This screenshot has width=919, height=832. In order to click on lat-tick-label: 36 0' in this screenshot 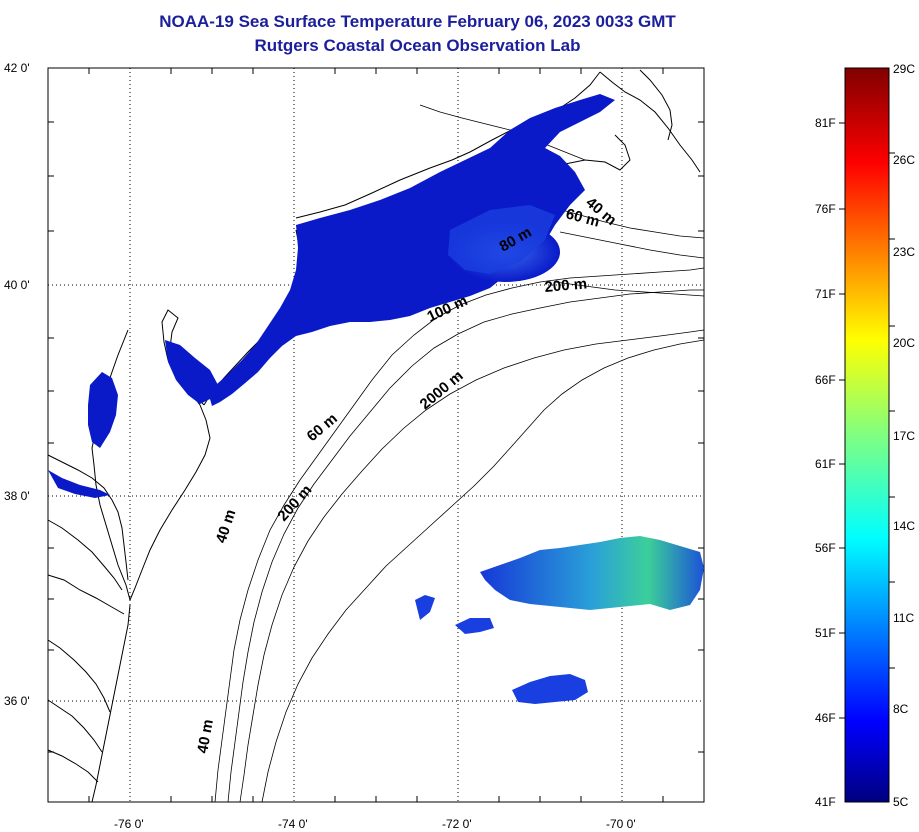, I will do `click(17, 701)`.